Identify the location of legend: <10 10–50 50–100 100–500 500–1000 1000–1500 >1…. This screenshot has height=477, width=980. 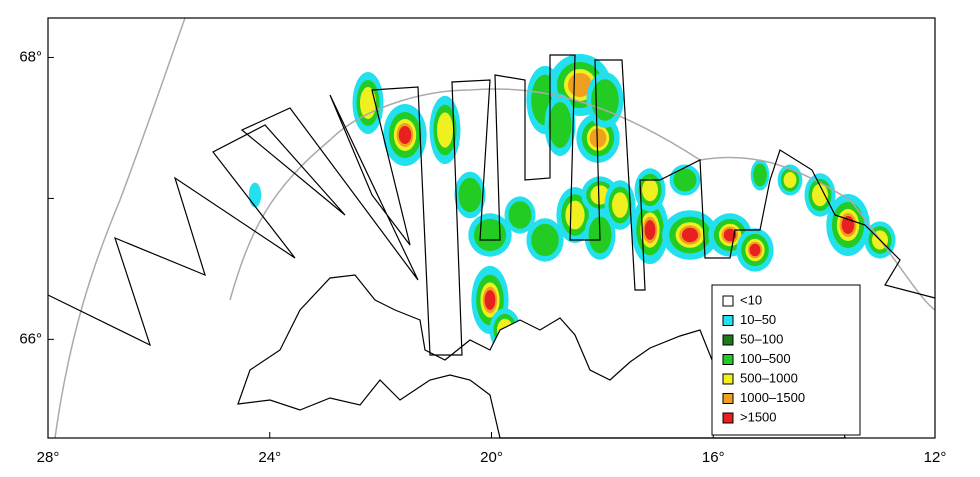
(786, 360).